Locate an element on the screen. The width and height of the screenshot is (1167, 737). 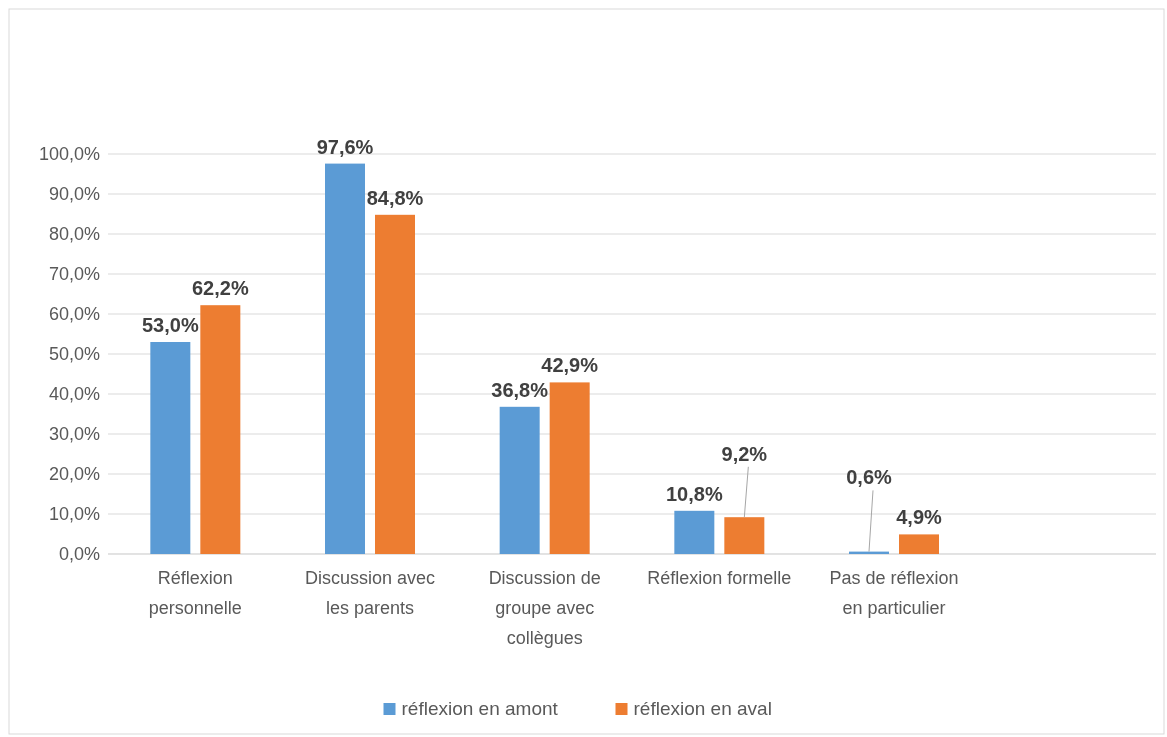
y-tick-label: 40,0% is located at coordinates (74, 394).